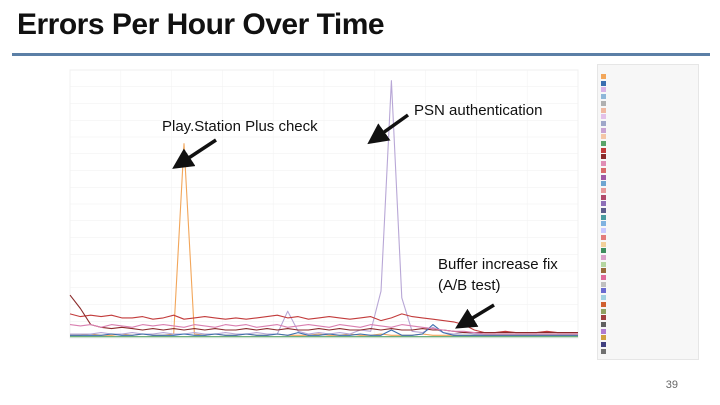 This screenshot has width=720, height=405. Describe the element at coordinates (388, 129) in the screenshot. I see `arrow-psn-auth` at that location.